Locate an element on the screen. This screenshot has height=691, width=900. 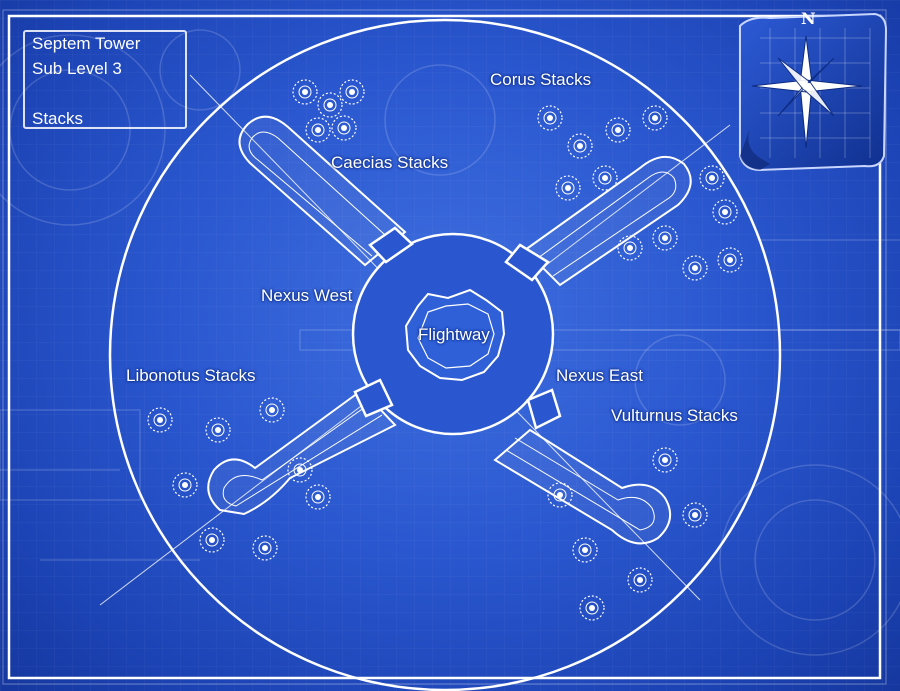
area-label-caecias-stacks: Caecias Stacks is located at coordinates (390, 162).